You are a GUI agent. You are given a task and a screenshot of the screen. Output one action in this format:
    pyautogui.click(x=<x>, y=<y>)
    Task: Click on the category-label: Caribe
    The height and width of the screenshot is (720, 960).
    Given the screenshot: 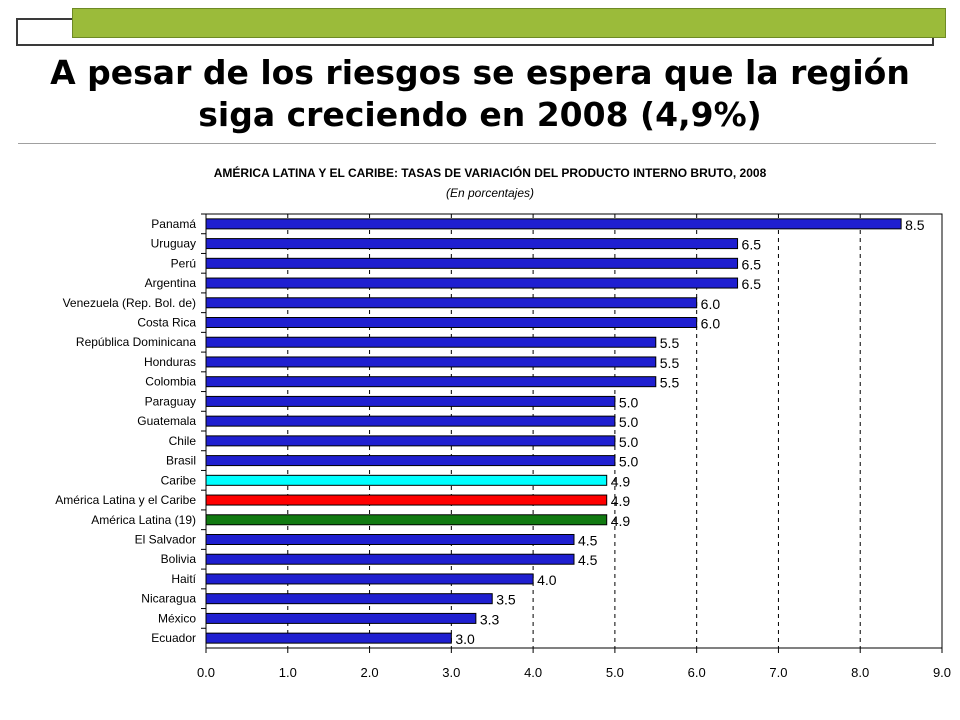 What is the action you would take?
    pyautogui.click(x=179, y=480)
    